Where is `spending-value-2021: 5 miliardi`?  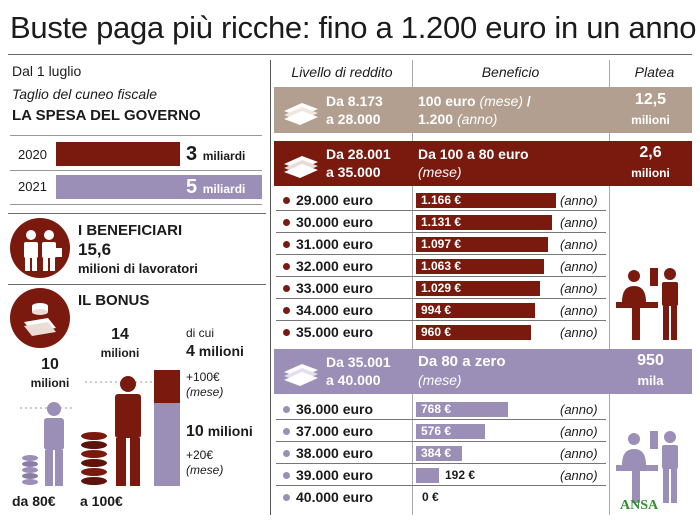 spending-value-2021: 5 miliardi is located at coordinates (216, 187).